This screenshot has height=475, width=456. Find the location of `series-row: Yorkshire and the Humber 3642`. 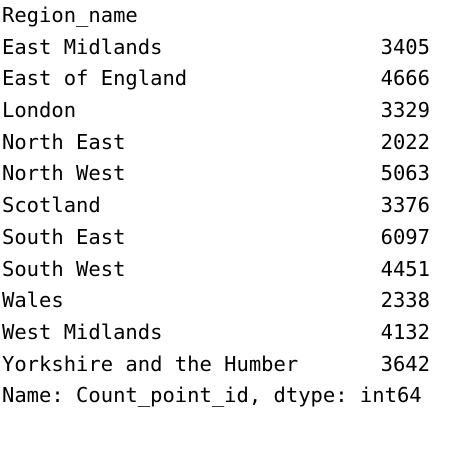

series-row: Yorkshire and the Humber 3642 is located at coordinates (228, 365).